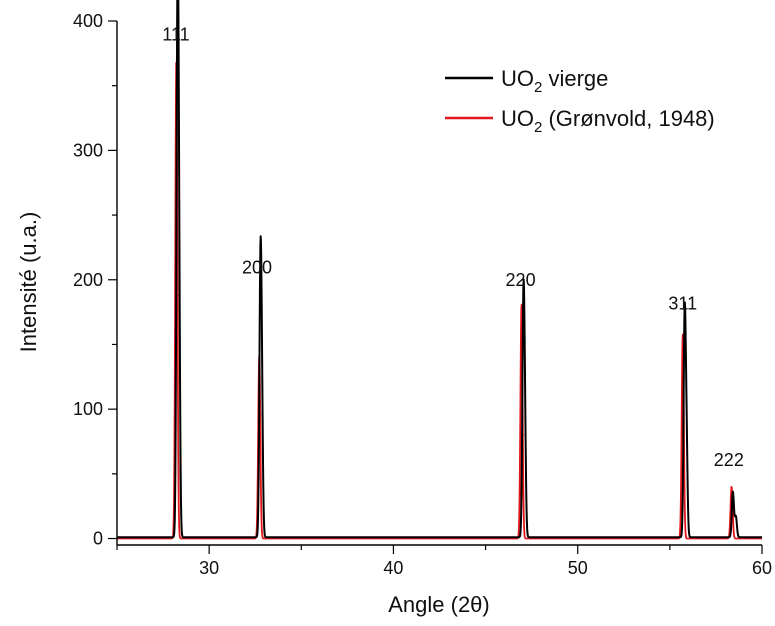 This screenshot has width=775, height=626. I want to click on x-axis-title: Angle (2θ), so click(439, 604).